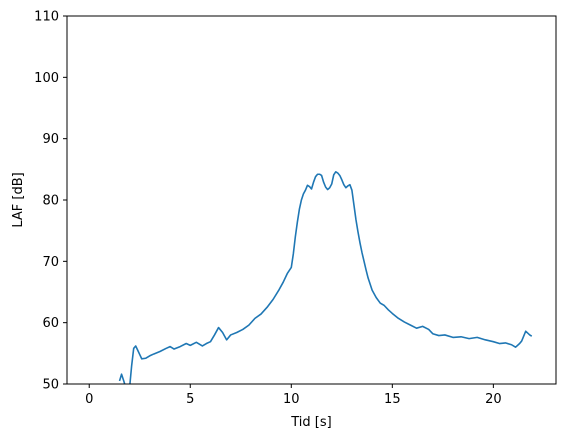  What do you see at coordinates (190, 399) in the screenshot?
I see `x-tick-label: 5` at bounding box center [190, 399].